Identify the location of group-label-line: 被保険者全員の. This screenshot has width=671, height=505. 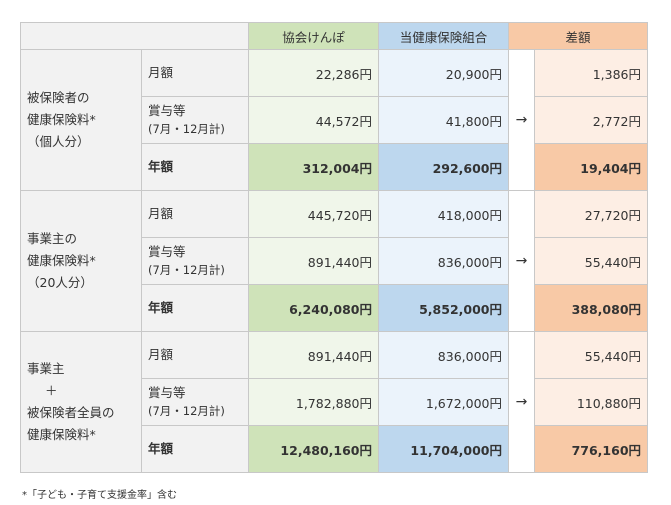
(71, 412).